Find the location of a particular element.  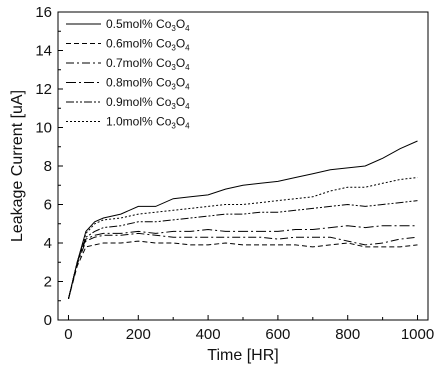

y-tick-label: 14 is located at coordinates (43, 51).